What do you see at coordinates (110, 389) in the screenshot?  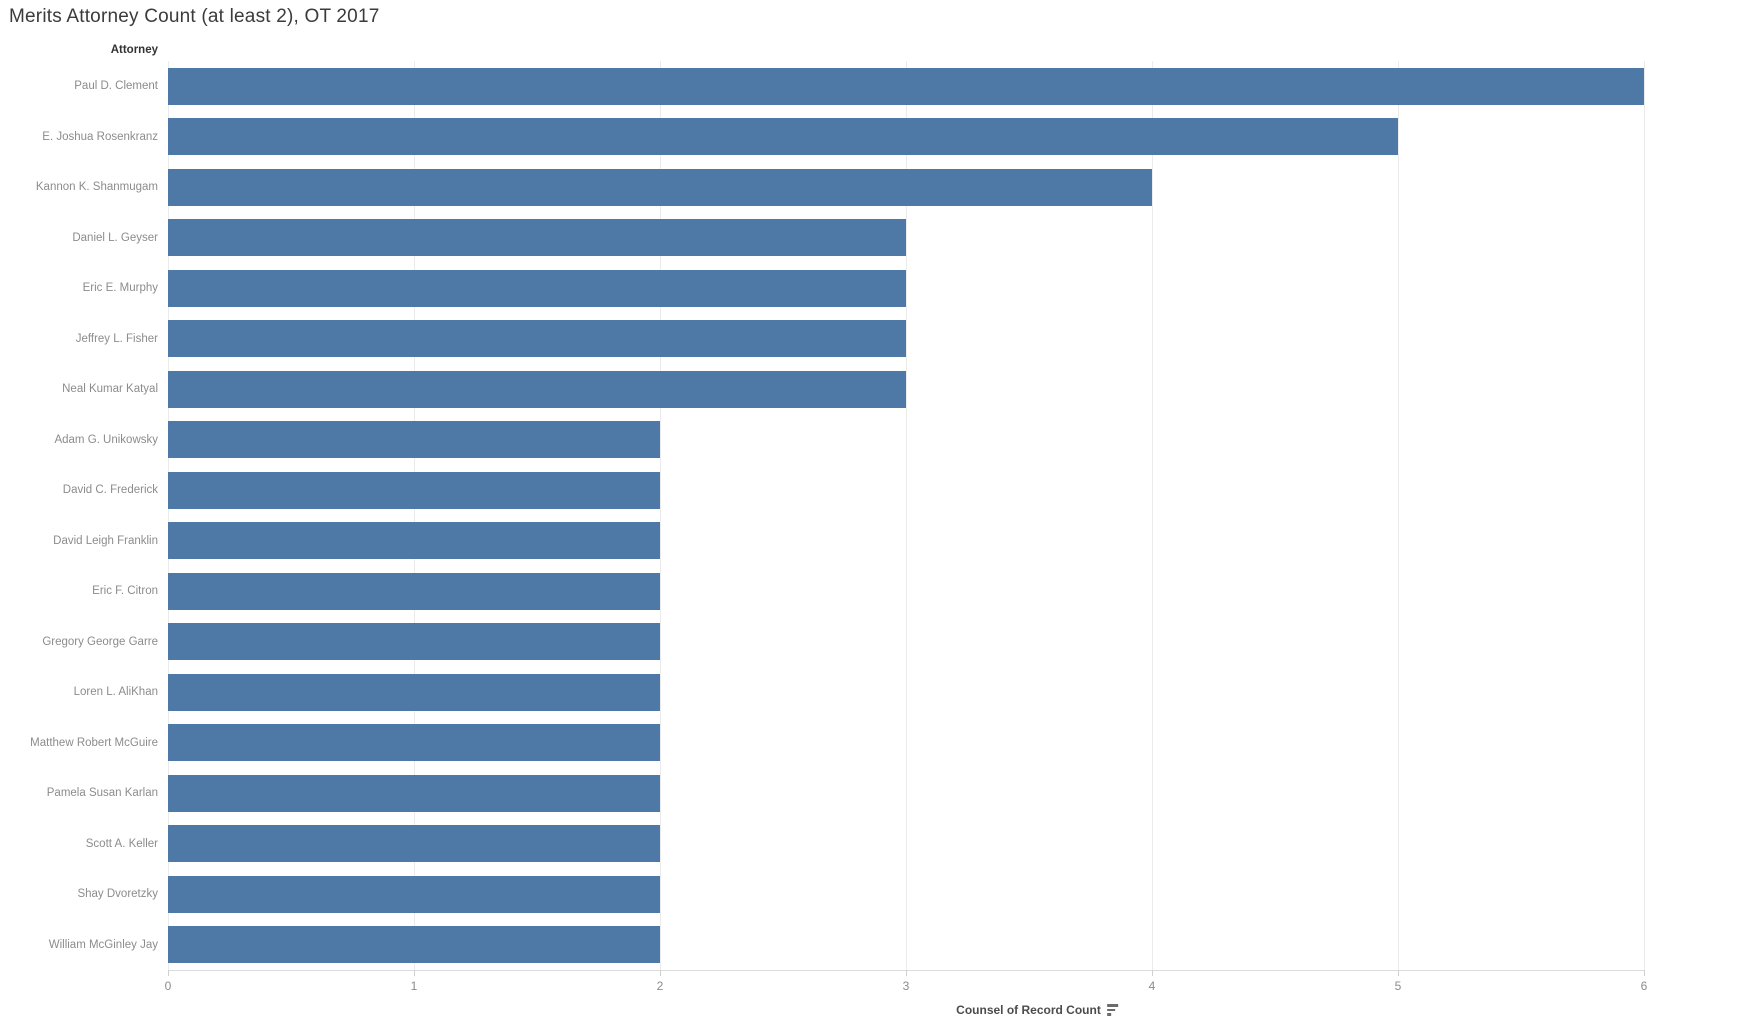 I see `attorney-label: Neal Kumar Katyal` at bounding box center [110, 389].